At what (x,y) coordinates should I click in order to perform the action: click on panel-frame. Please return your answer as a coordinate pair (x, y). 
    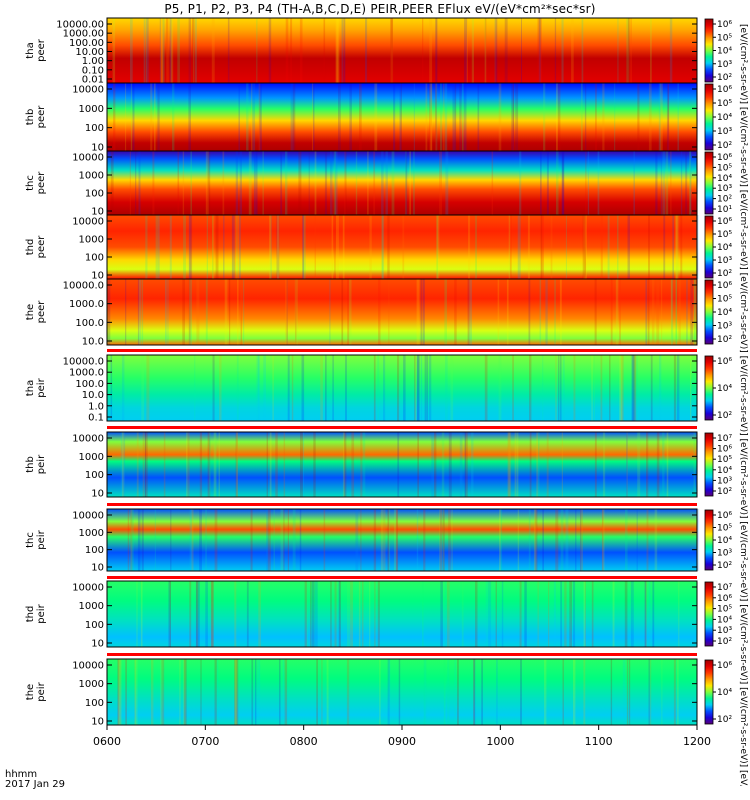
    Looking at the image, I should click on (402, 540).